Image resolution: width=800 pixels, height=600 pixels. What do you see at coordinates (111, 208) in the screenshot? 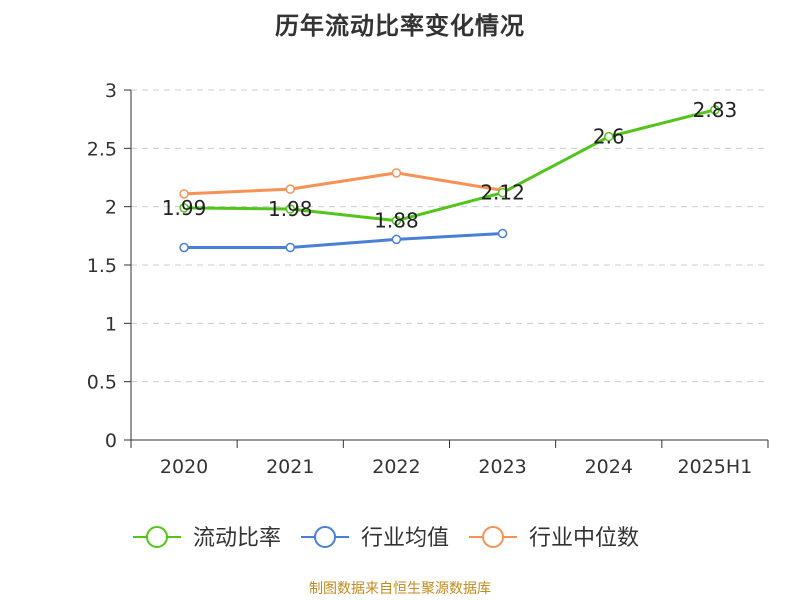
I see `y-tick-label: 2` at bounding box center [111, 208].